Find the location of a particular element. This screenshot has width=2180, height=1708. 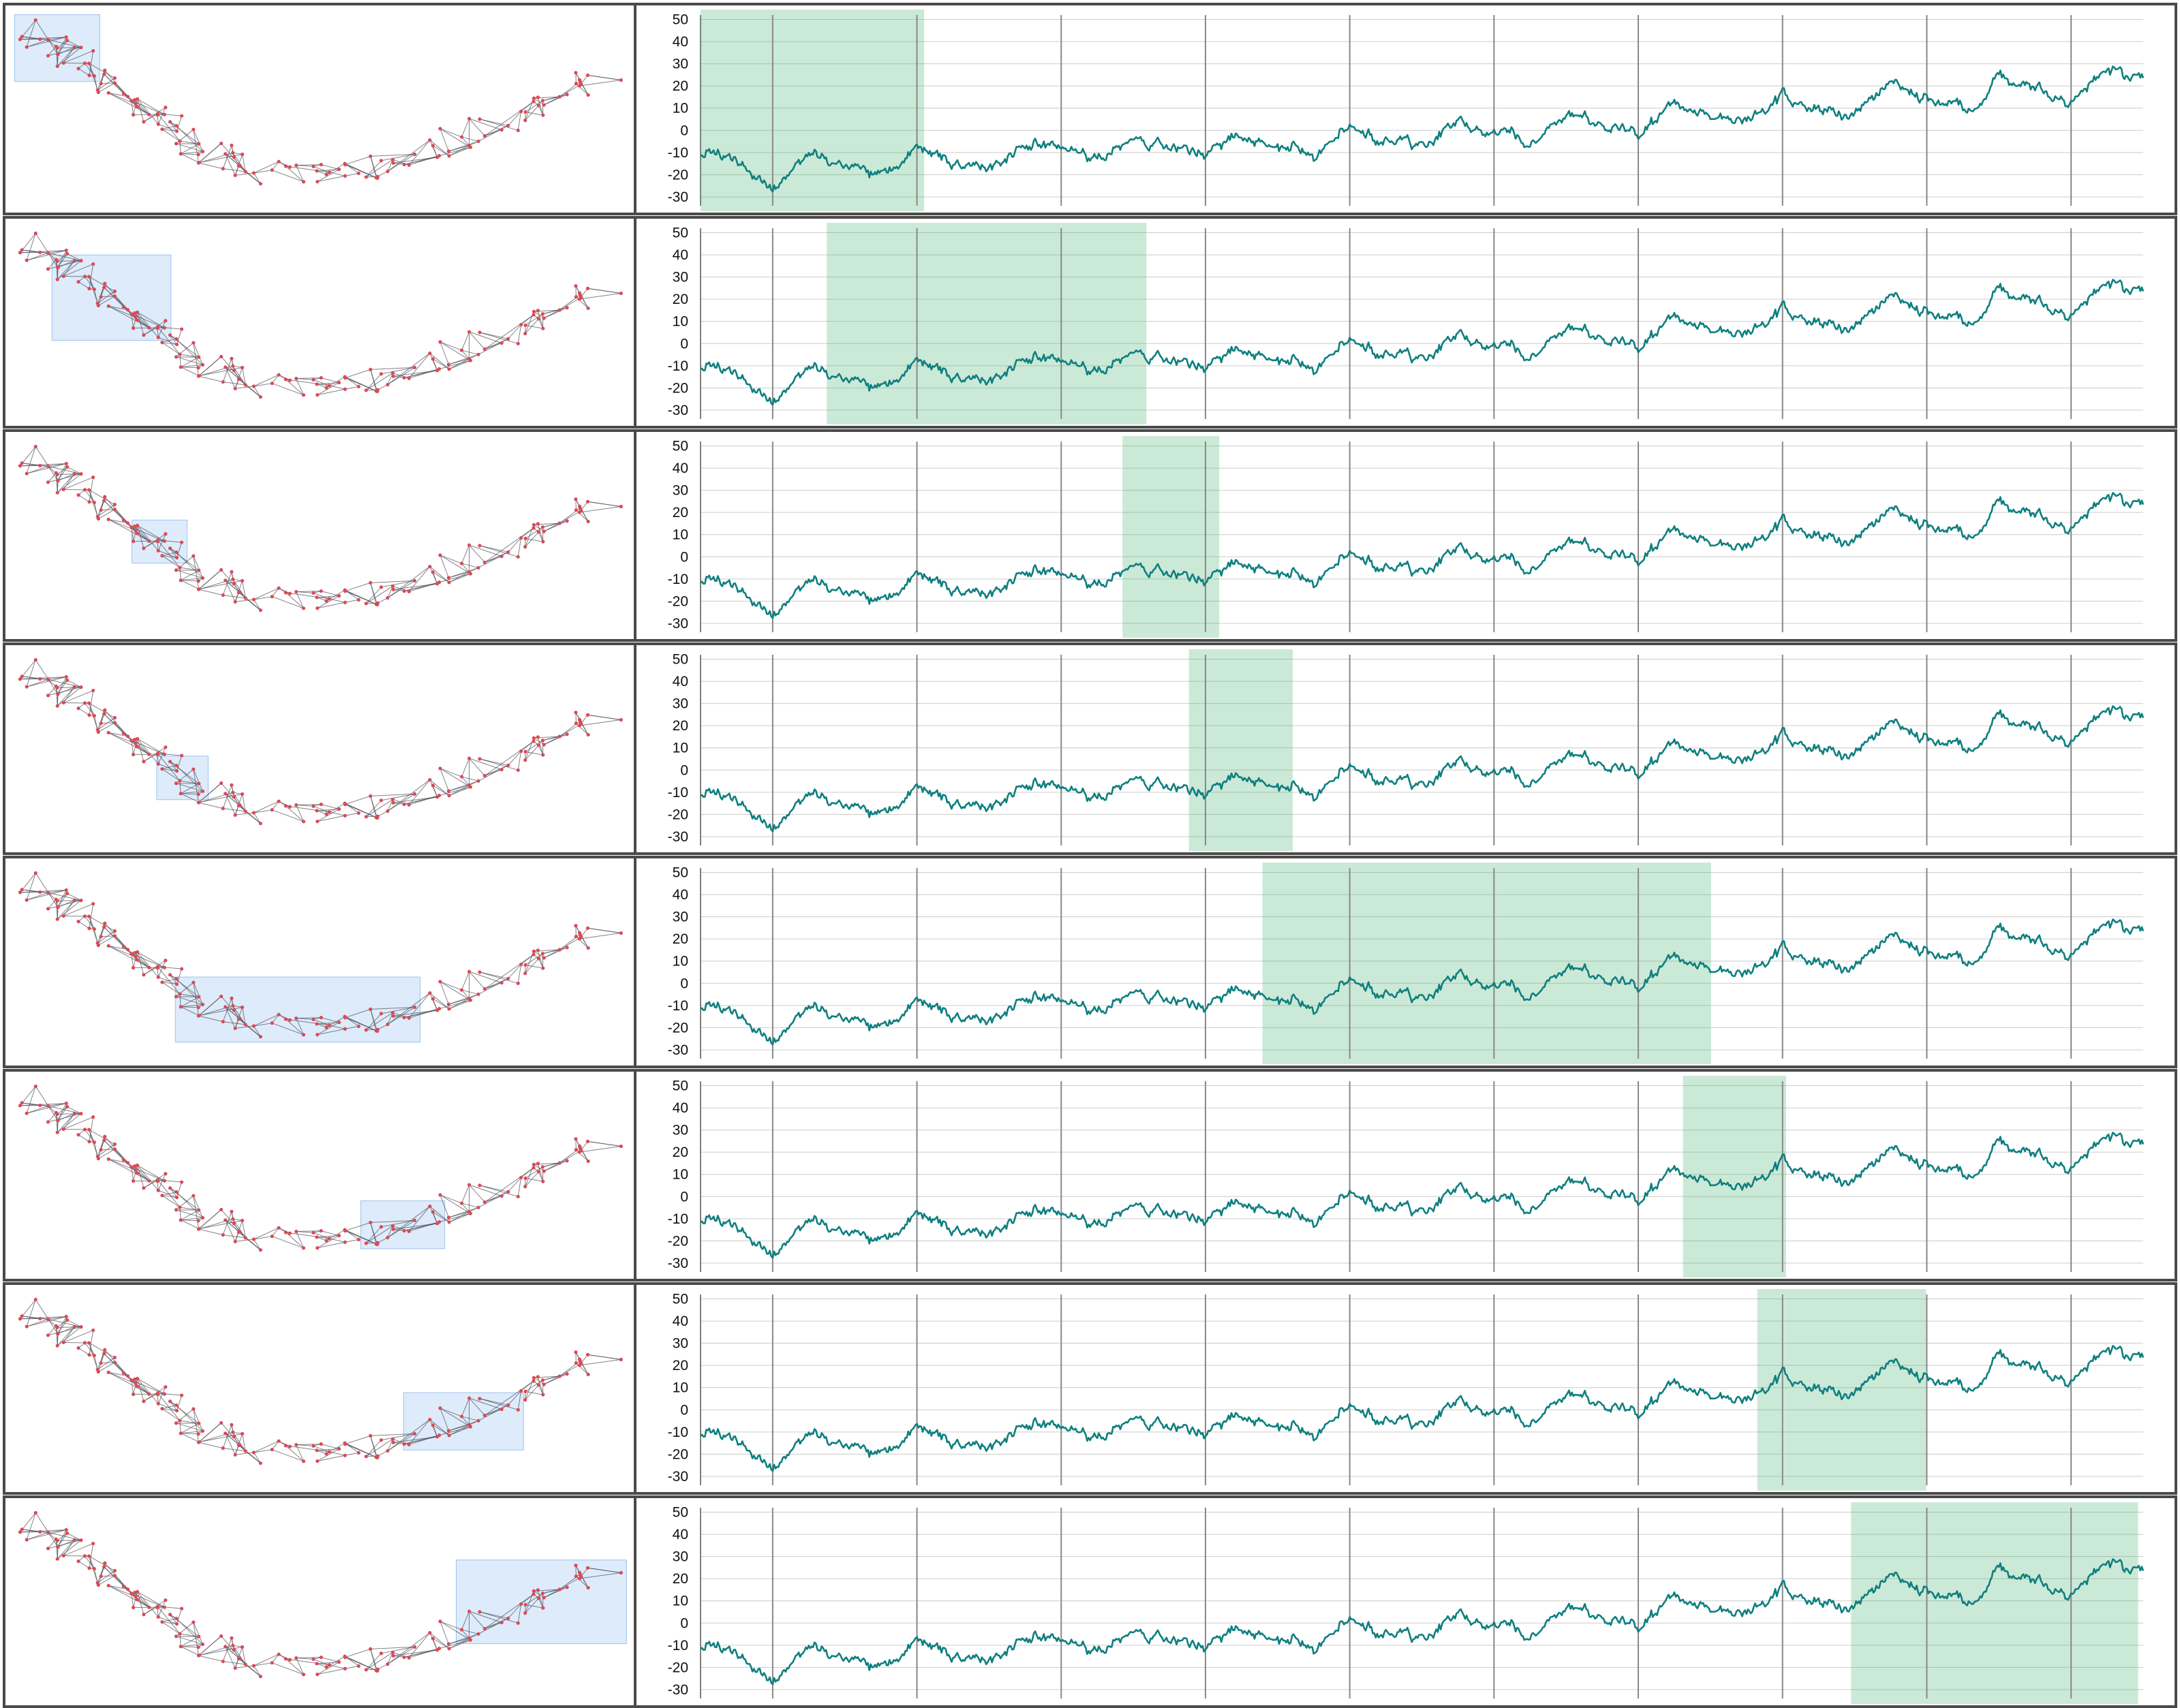

graph-svg is located at coordinates (319, 322).